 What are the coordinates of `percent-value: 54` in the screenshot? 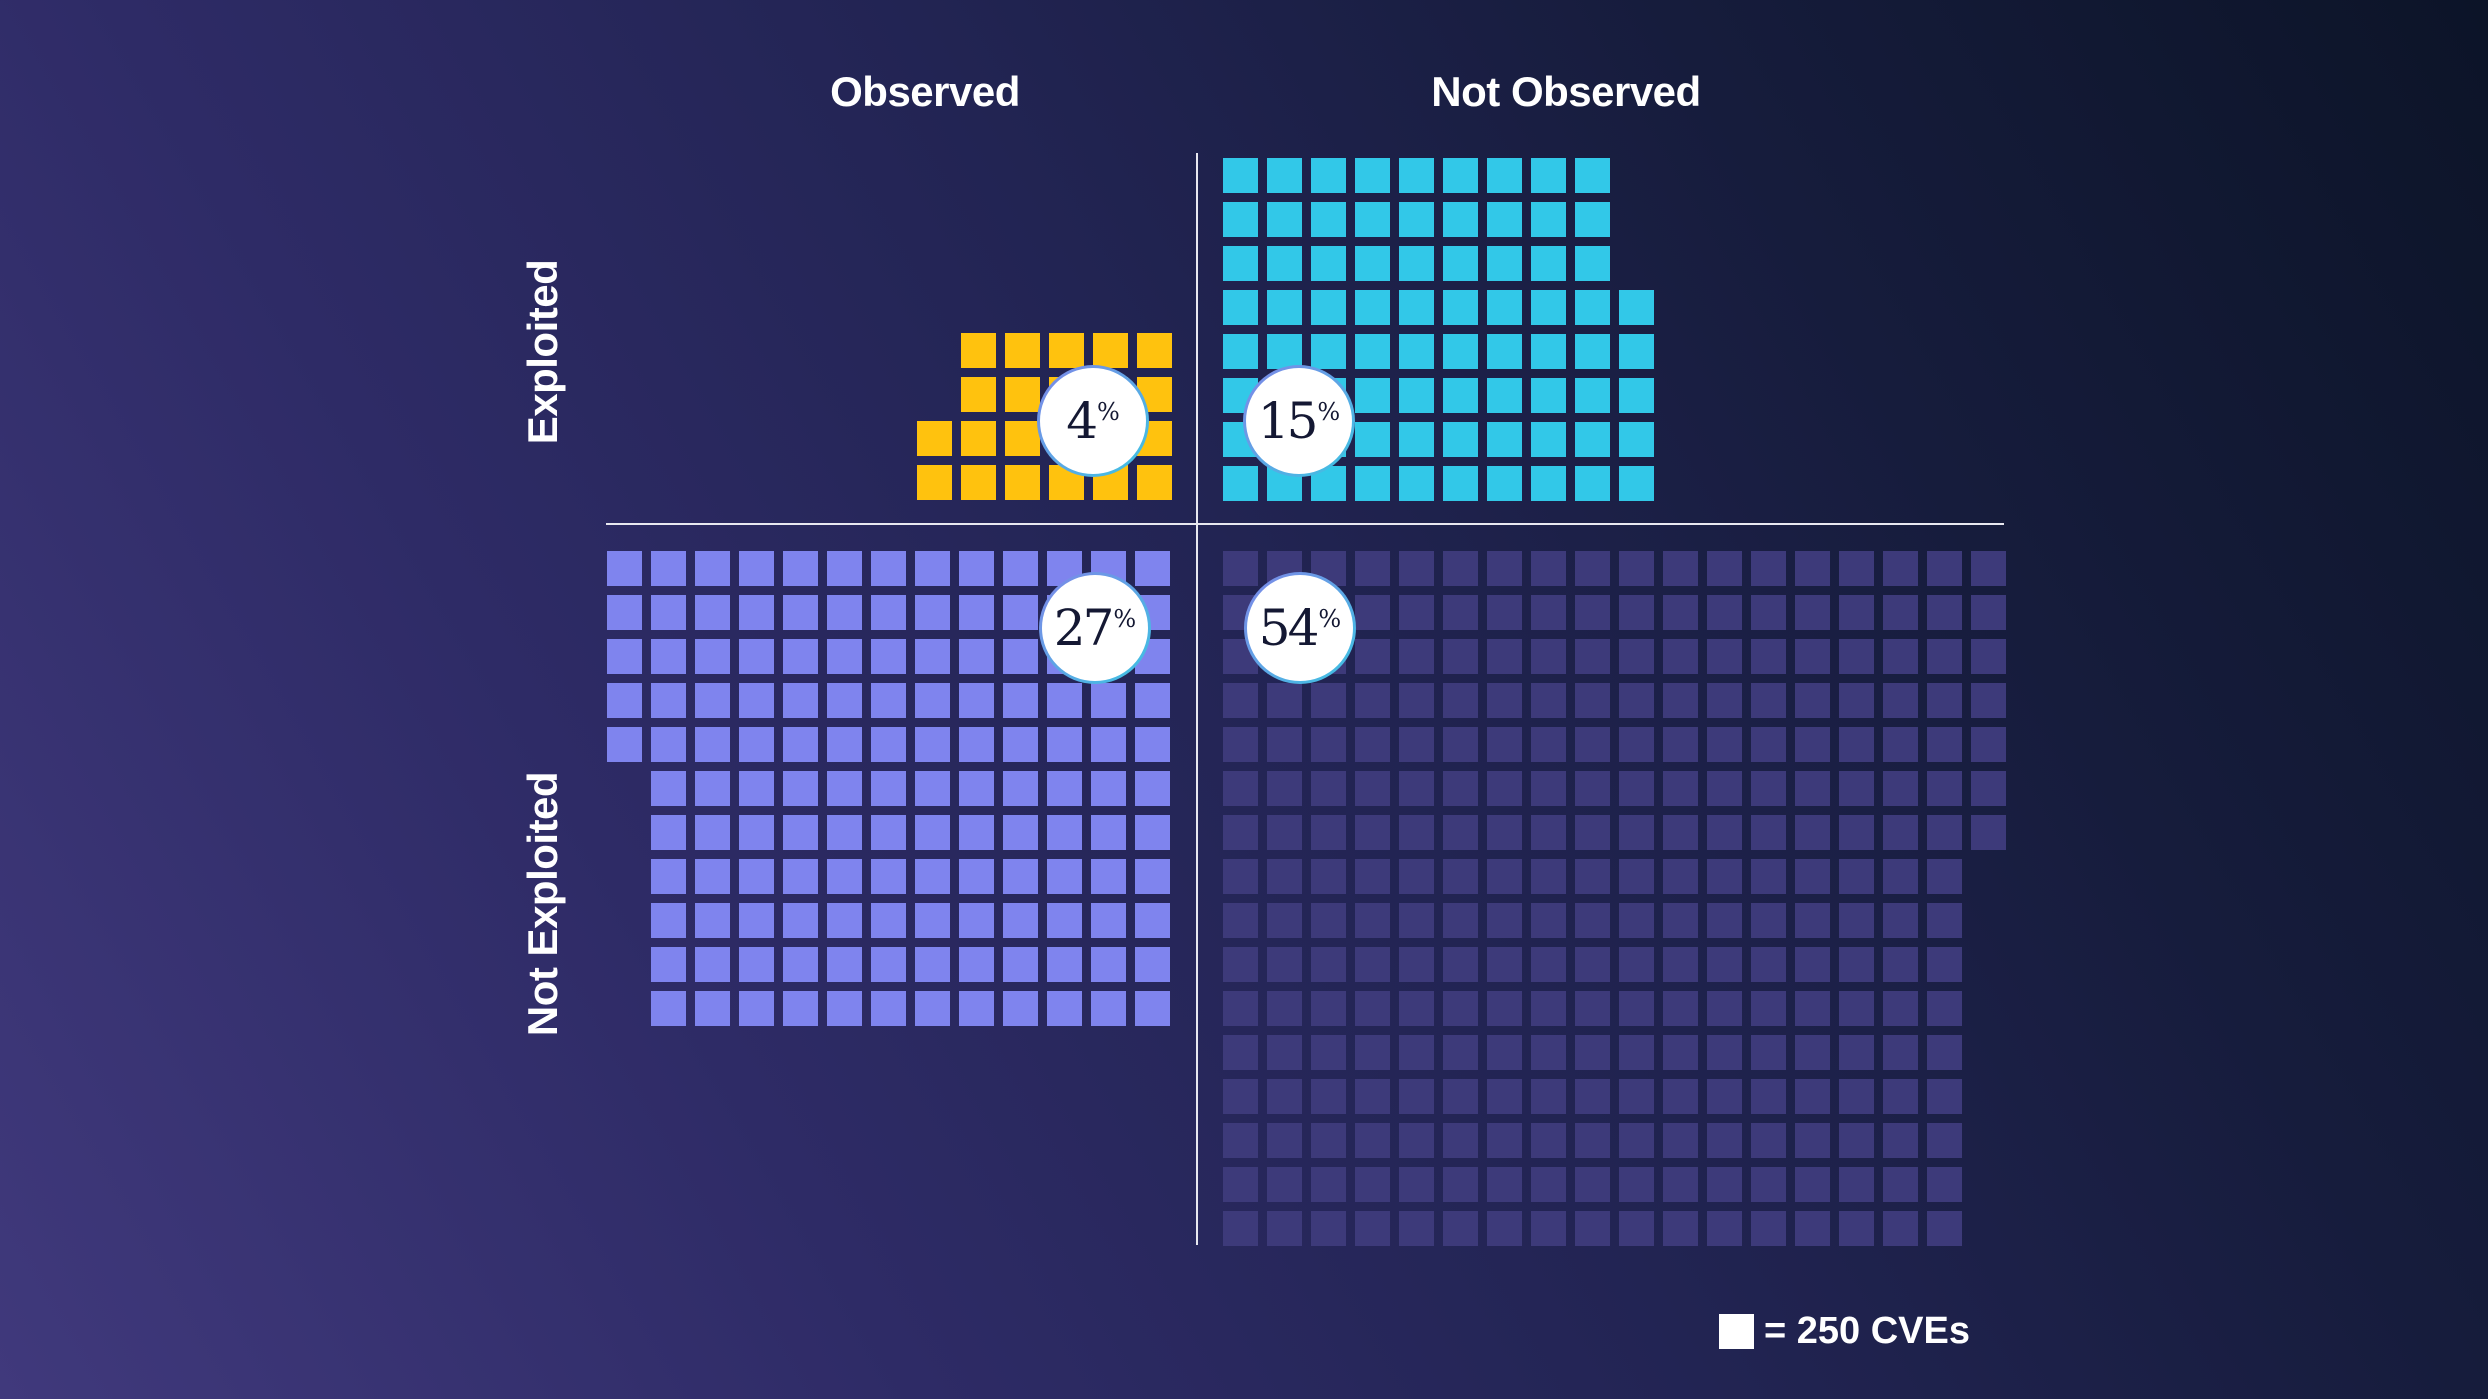 It's located at (1289, 628).